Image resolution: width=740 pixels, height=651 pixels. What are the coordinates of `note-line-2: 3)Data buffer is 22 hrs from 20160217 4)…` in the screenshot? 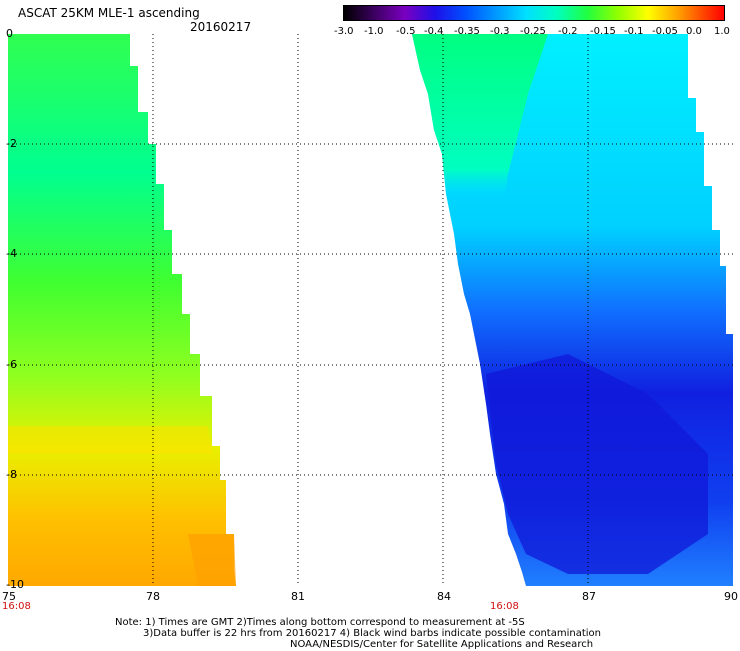 It's located at (372, 633).